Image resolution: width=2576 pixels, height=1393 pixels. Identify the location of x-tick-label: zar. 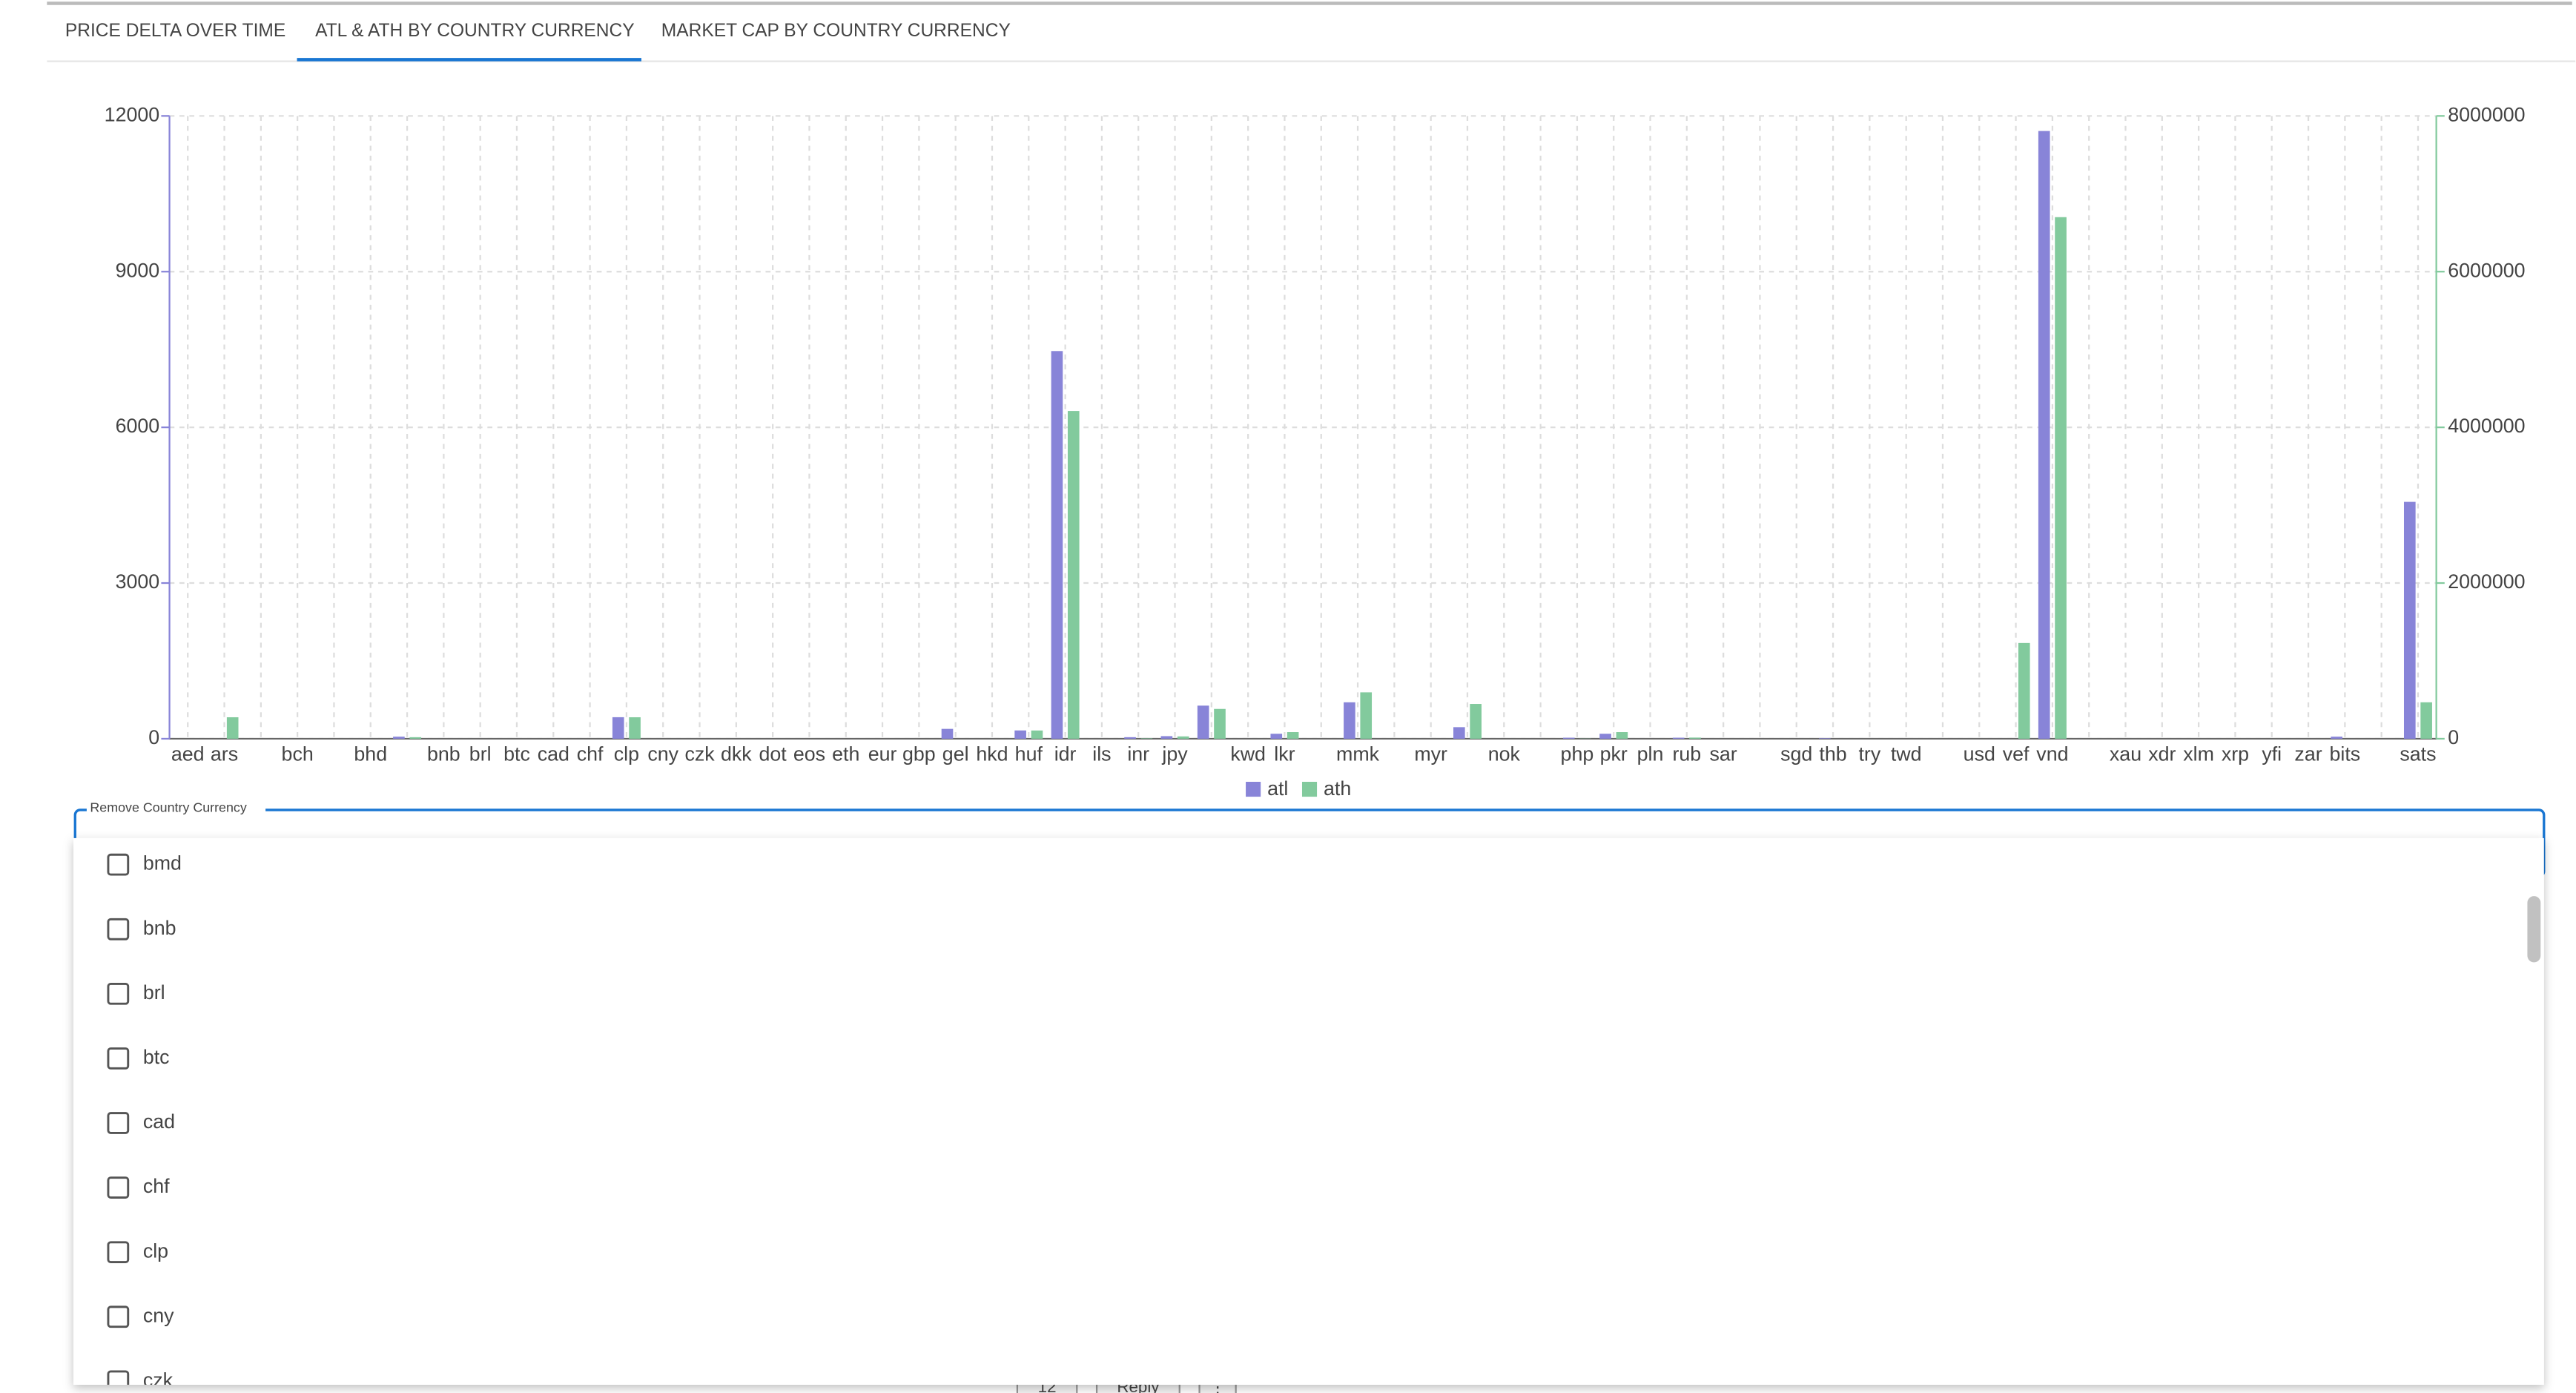
(2308, 753).